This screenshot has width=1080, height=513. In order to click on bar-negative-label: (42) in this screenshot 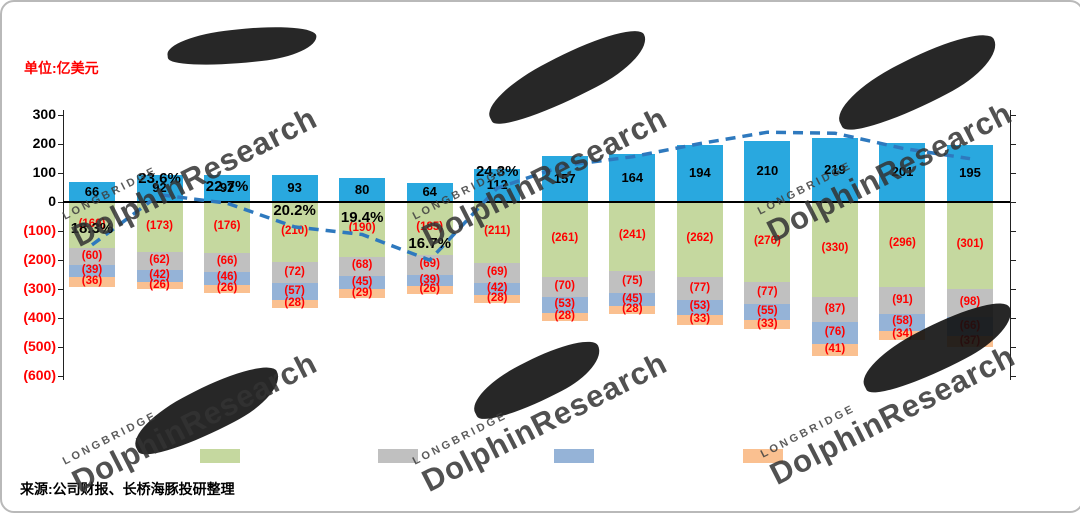, I will do `click(497, 287)`.